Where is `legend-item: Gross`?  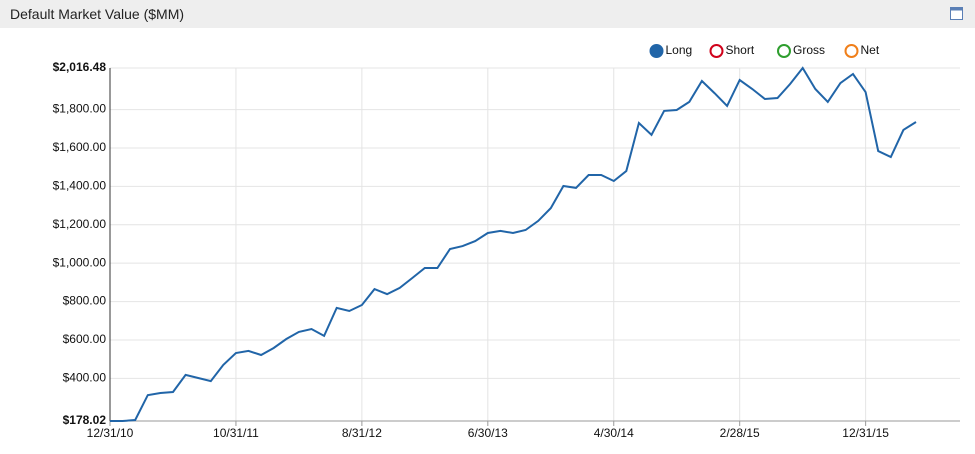 legend-item: Gross is located at coordinates (801, 50).